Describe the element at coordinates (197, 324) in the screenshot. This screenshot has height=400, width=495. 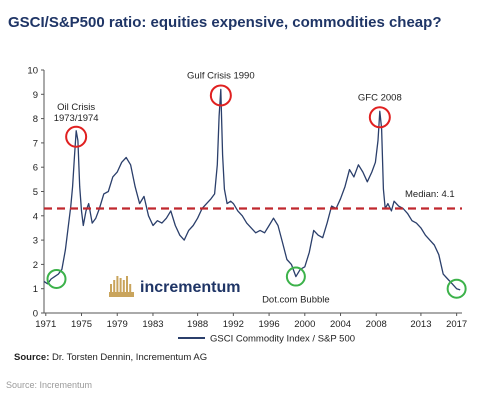
I see `x-tick-label: 1988` at that location.